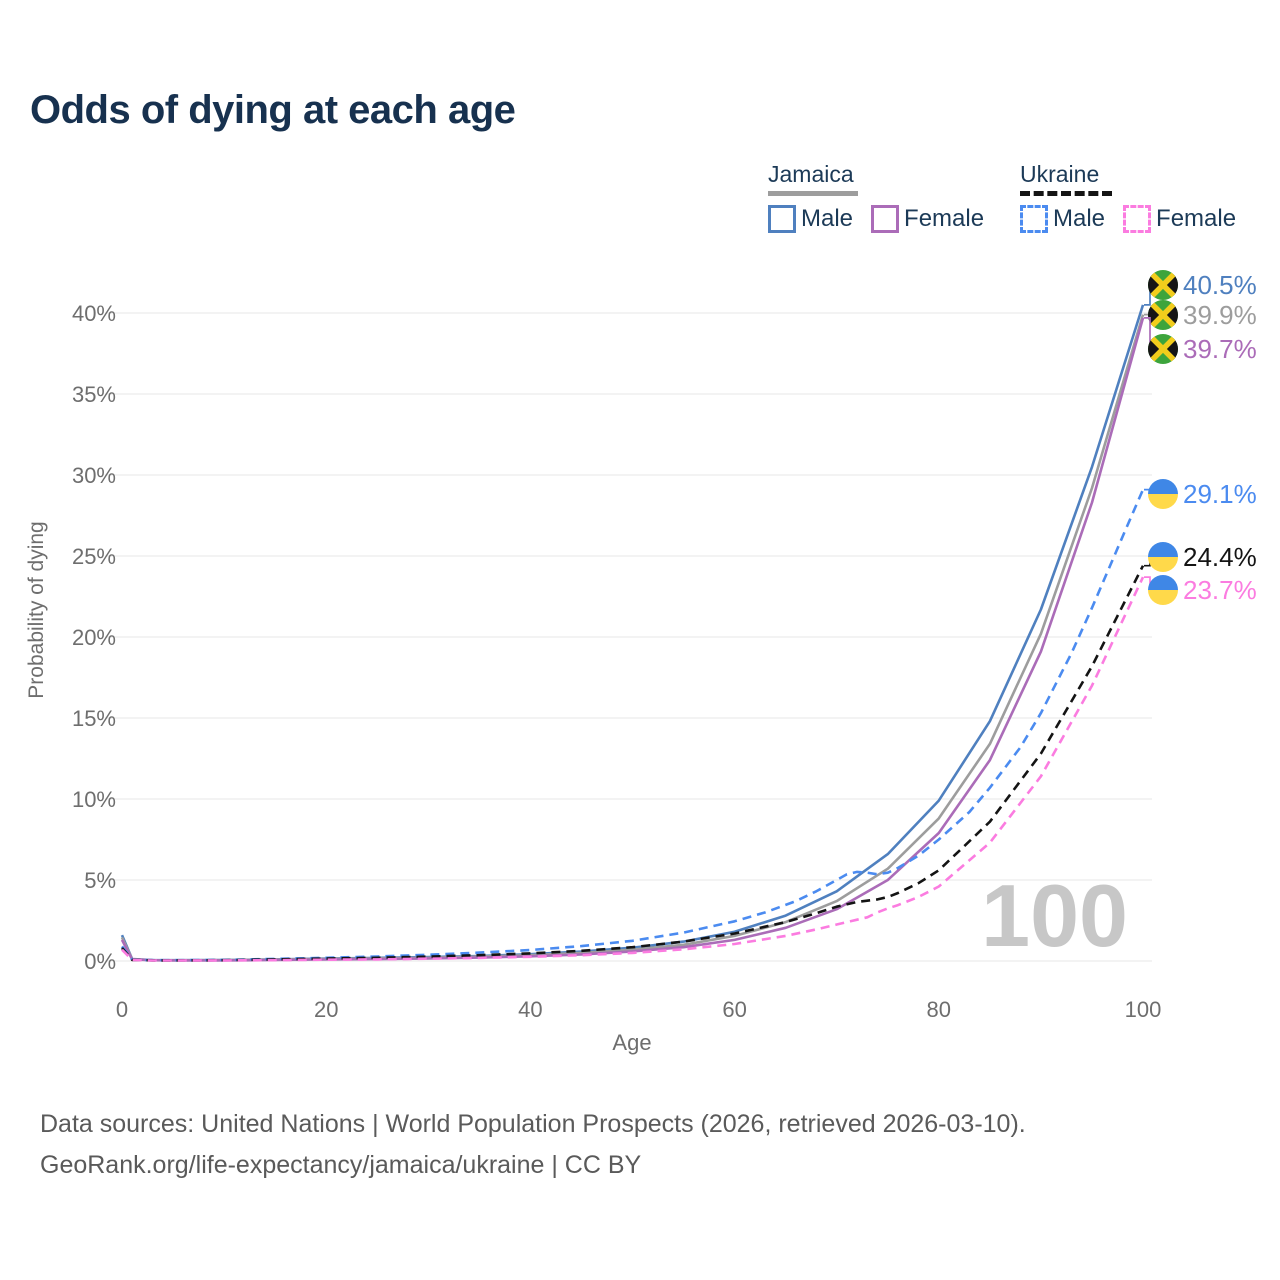  What do you see at coordinates (1220, 557) in the screenshot?
I see `end-value-label-ukraine-average: 24.4%` at bounding box center [1220, 557].